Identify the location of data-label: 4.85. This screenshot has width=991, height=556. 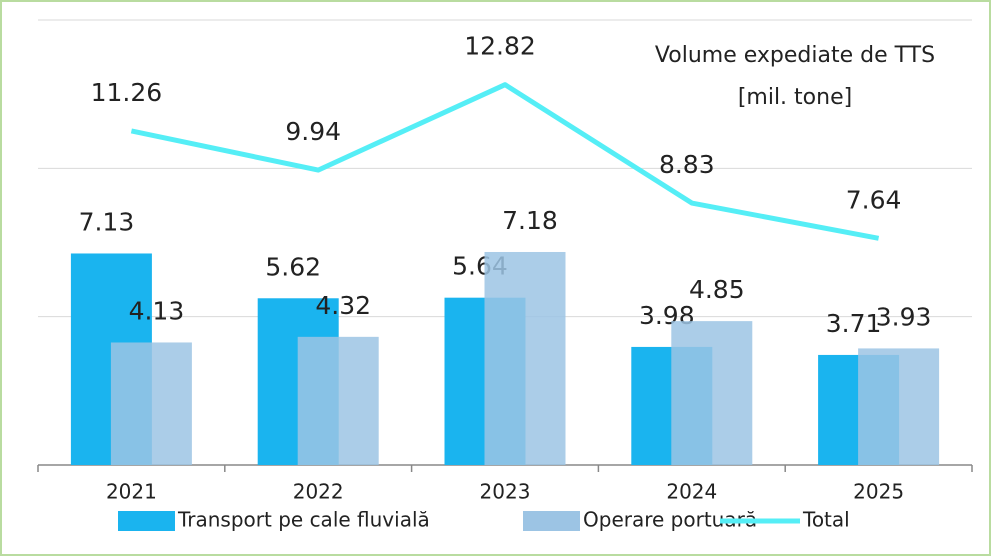
(717, 289).